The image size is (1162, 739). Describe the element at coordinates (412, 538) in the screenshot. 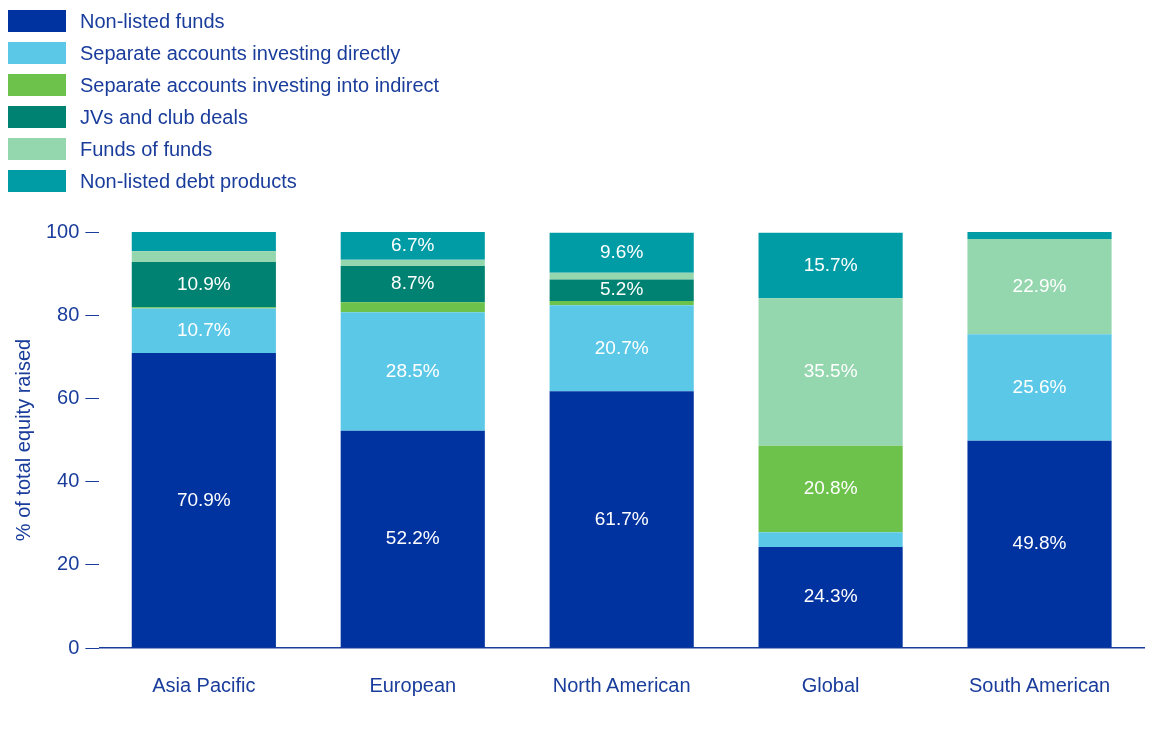

I see `data-label: 52.2%` at that location.